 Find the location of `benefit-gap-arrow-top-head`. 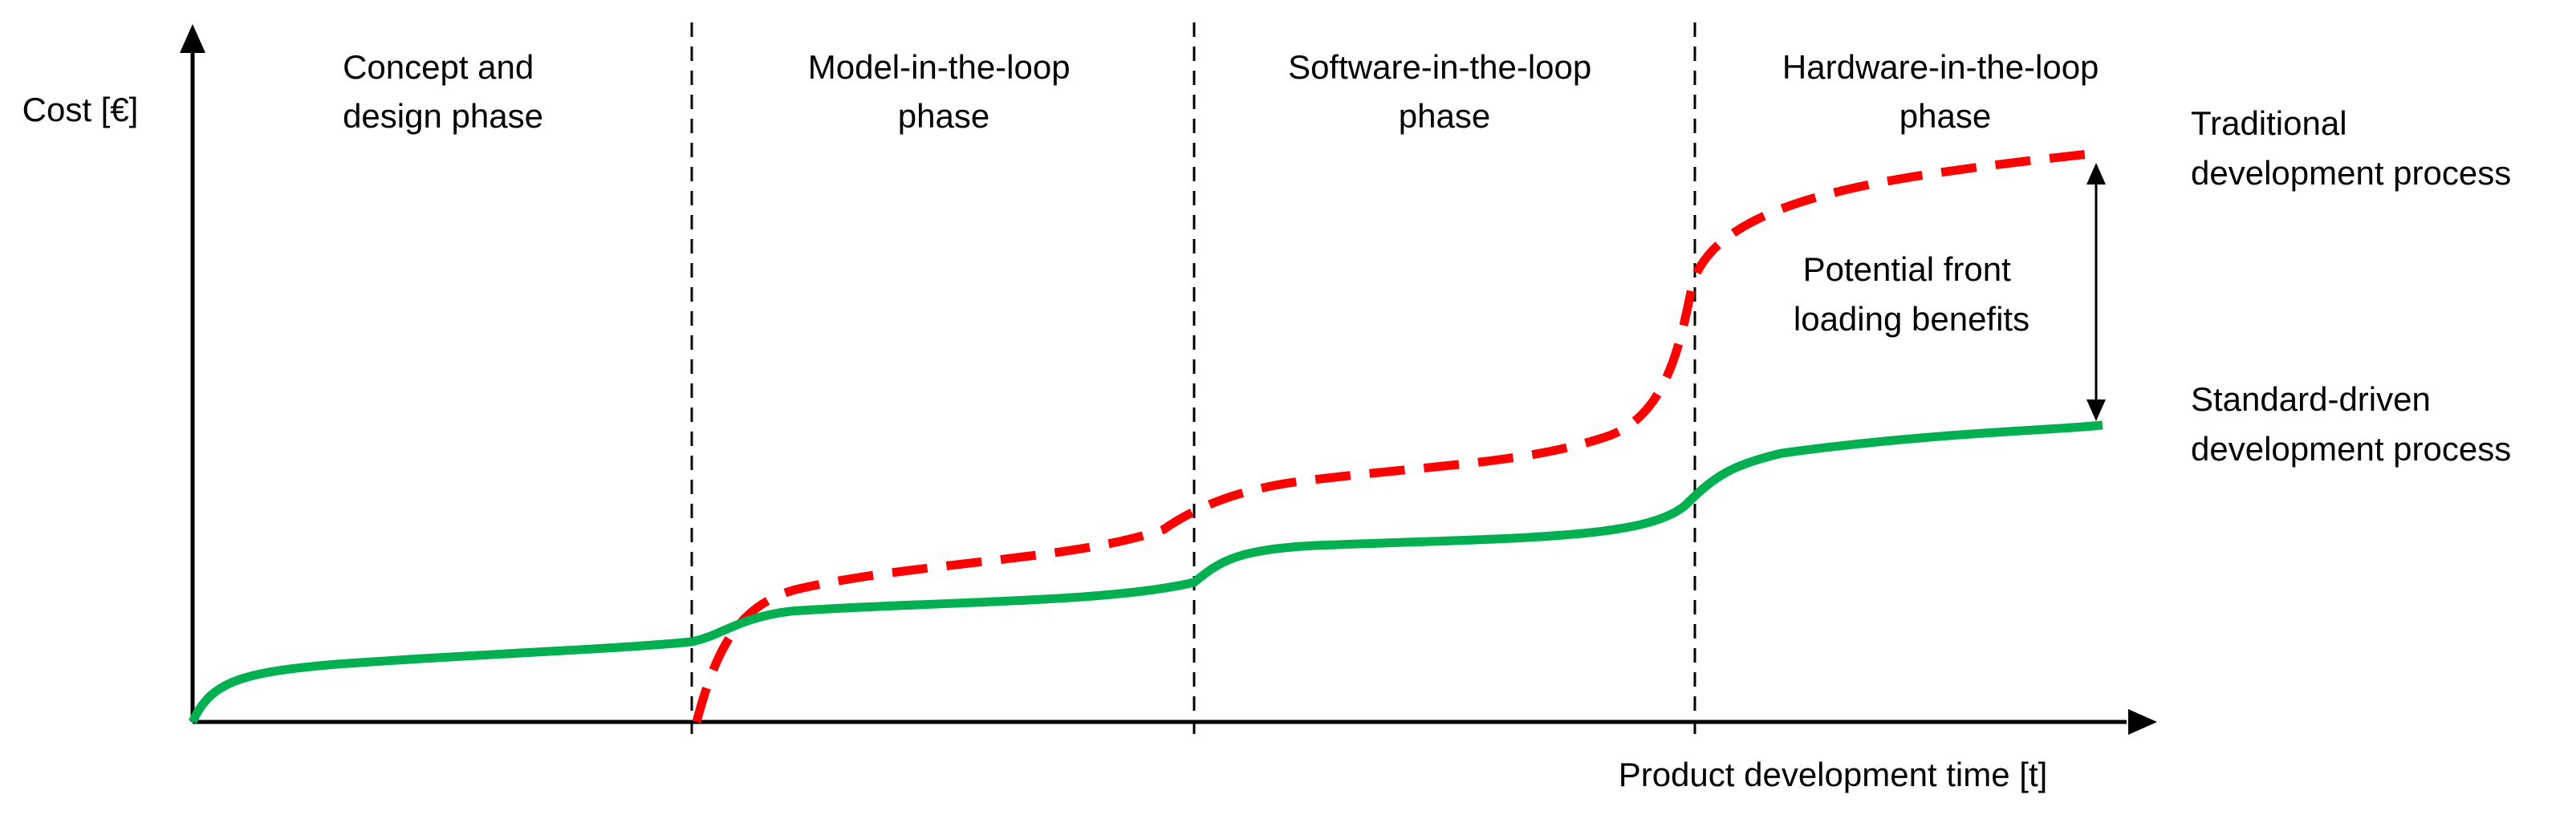

benefit-gap-arrow-top-head is located at coordinates (2096, 173).